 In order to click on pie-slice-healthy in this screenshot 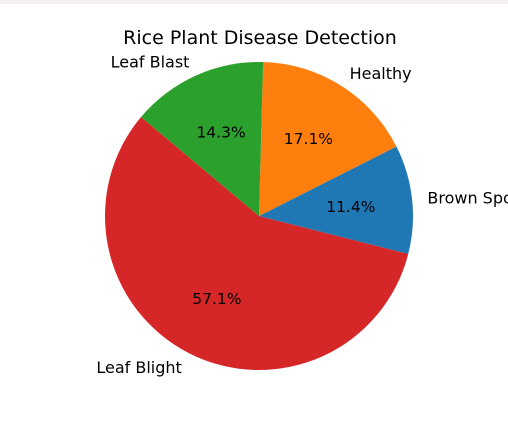, I will do `click(328, 139)`.